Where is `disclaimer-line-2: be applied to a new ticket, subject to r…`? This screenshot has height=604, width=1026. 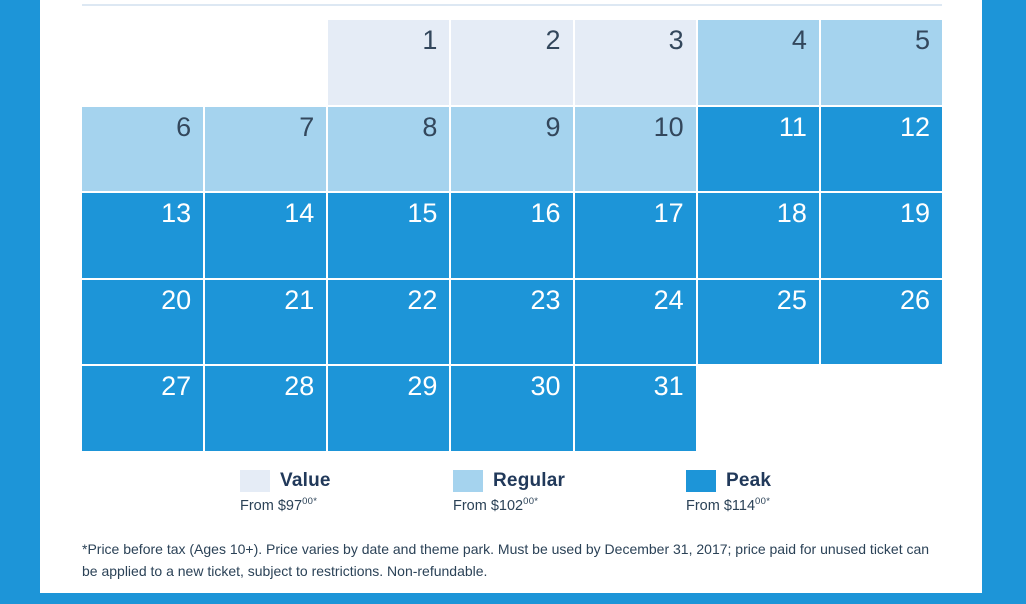
disclaimer-line-2: be applied to a new ticket, subject to r… is located at coordinates (285, 571).